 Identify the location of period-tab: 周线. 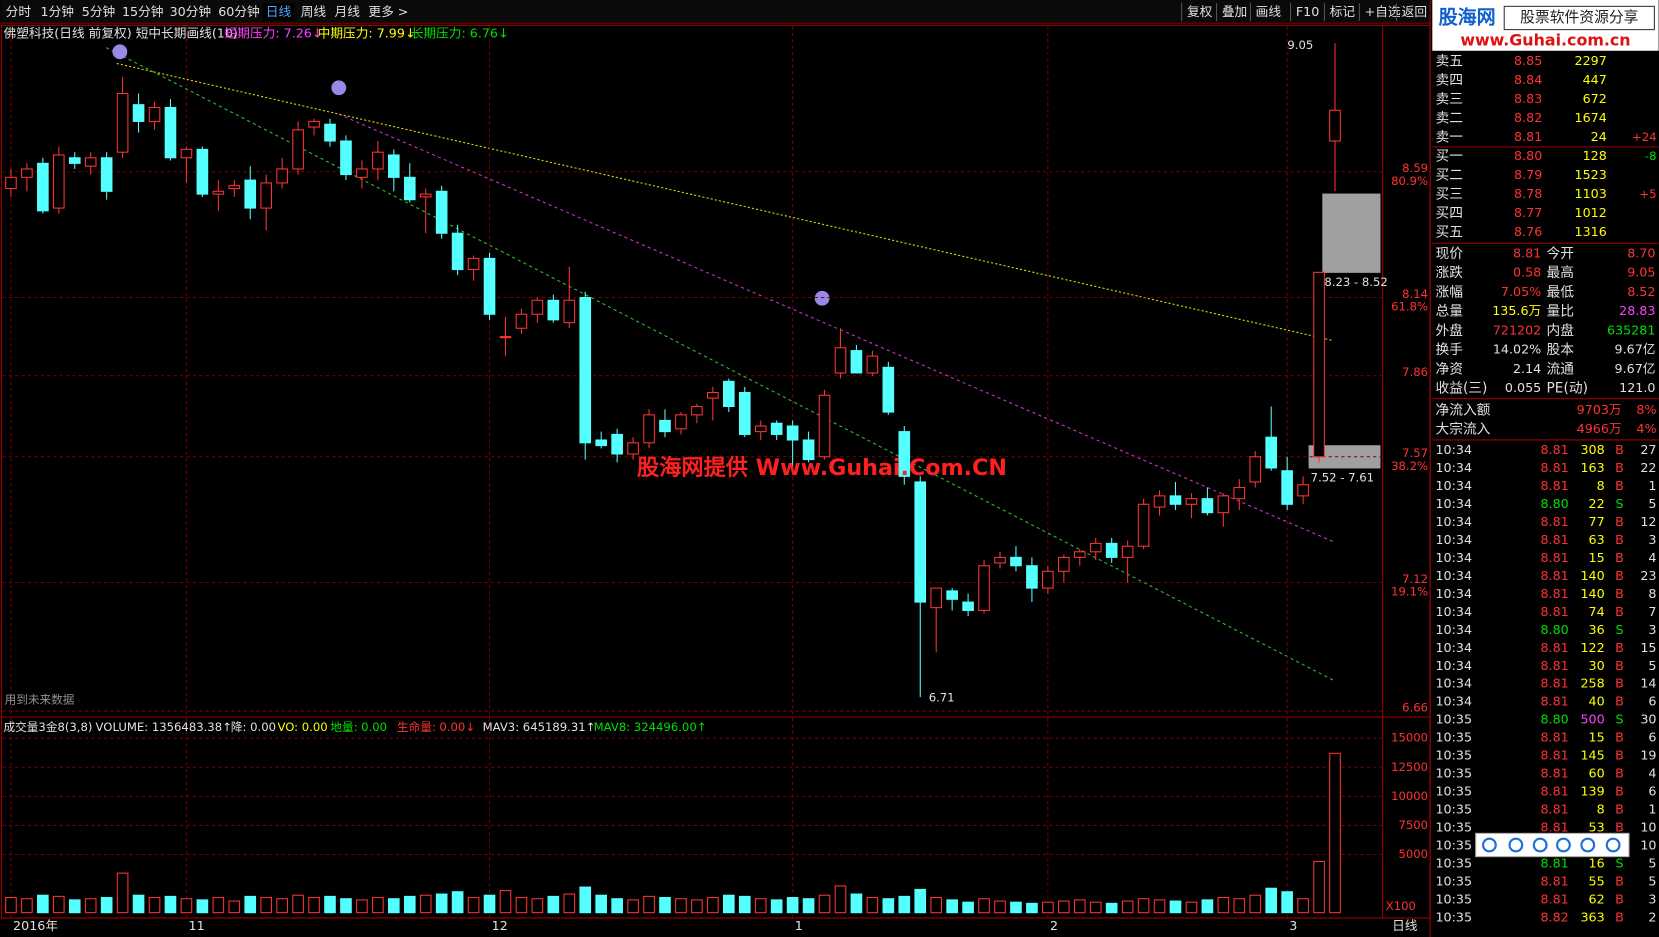
(314, 11).